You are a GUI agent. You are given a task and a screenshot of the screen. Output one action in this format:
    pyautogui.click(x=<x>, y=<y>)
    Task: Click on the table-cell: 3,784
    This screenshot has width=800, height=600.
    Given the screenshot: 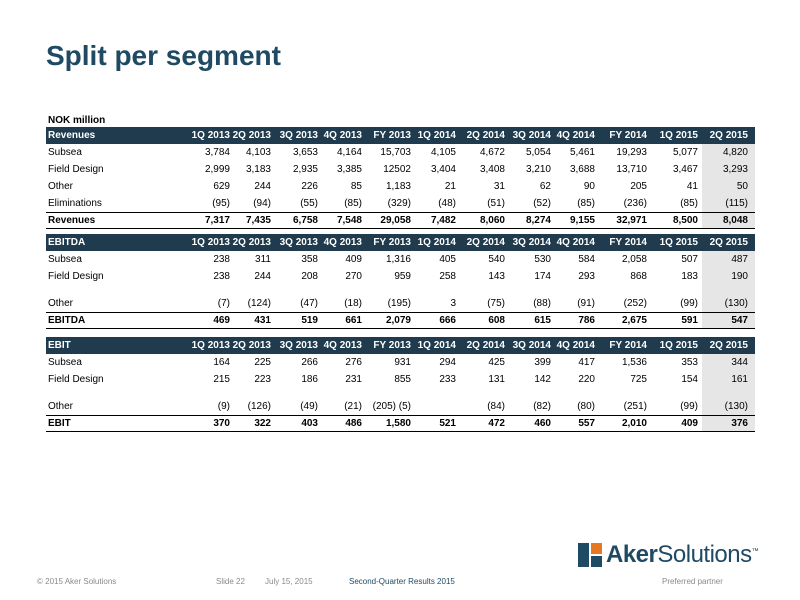 What is the action you would take?
    pyautogui.click(x=217, y=152)
    